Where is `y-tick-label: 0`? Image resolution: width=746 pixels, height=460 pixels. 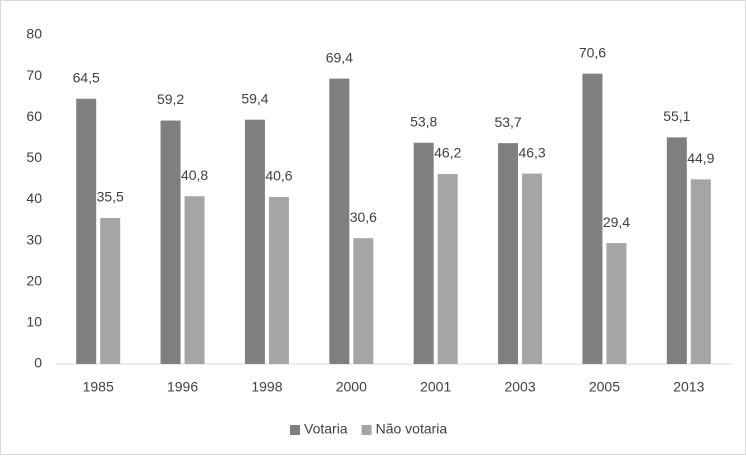 y-tick-label: 0 is located at coordinates (38, 363).